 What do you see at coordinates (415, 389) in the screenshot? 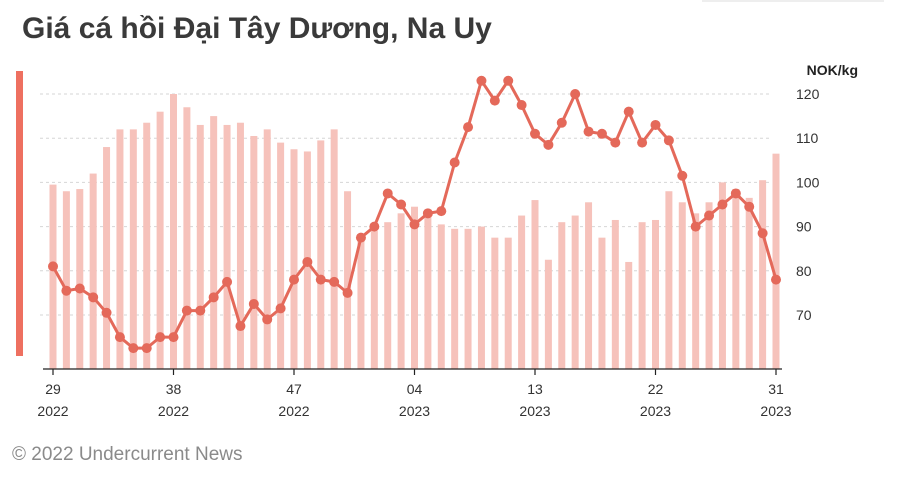
I see `x-tick-week: 04` at bounding box center [415, 389].